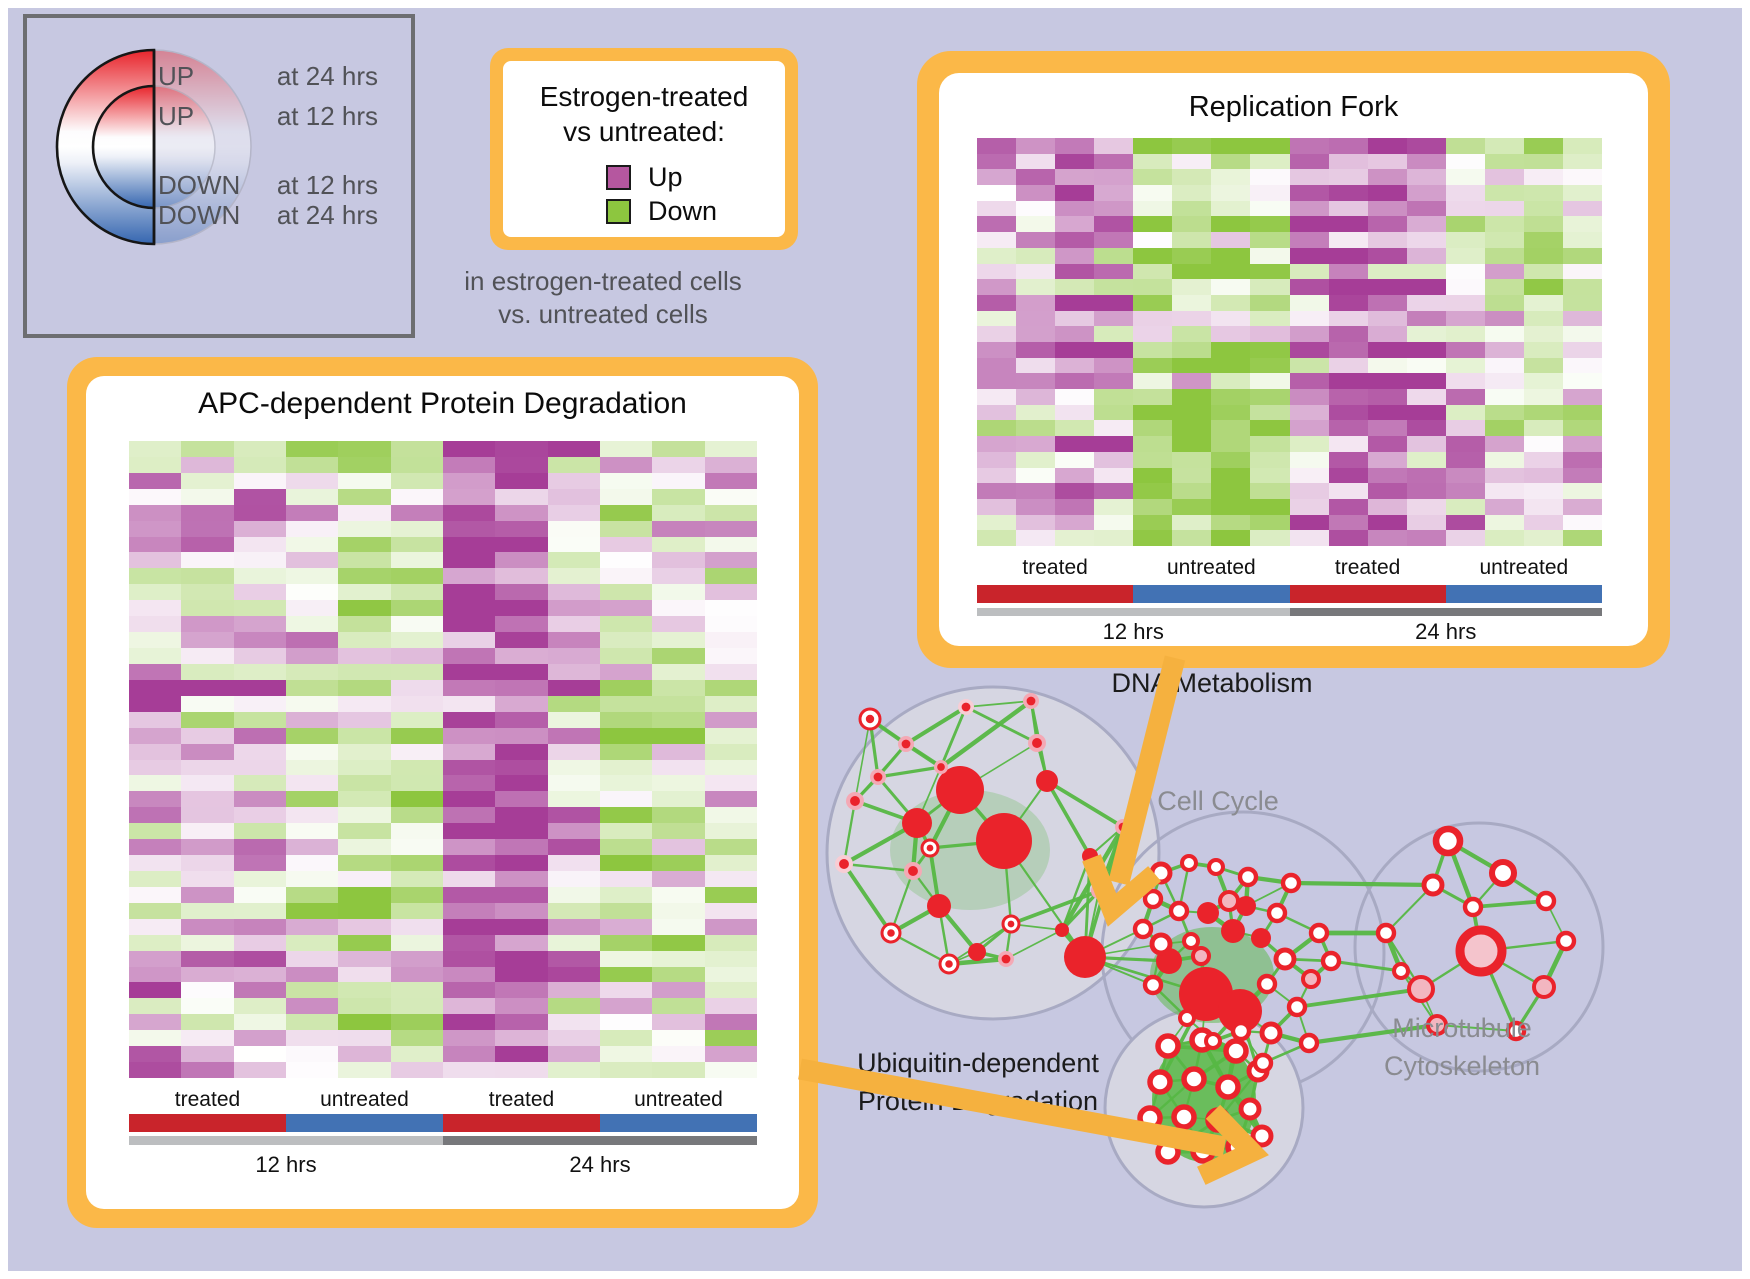 The width and height of the screenshot is (1750, 1279). I want to click on apc-time-labels: 12 hrs 24 hrs, so click(443, 1168).